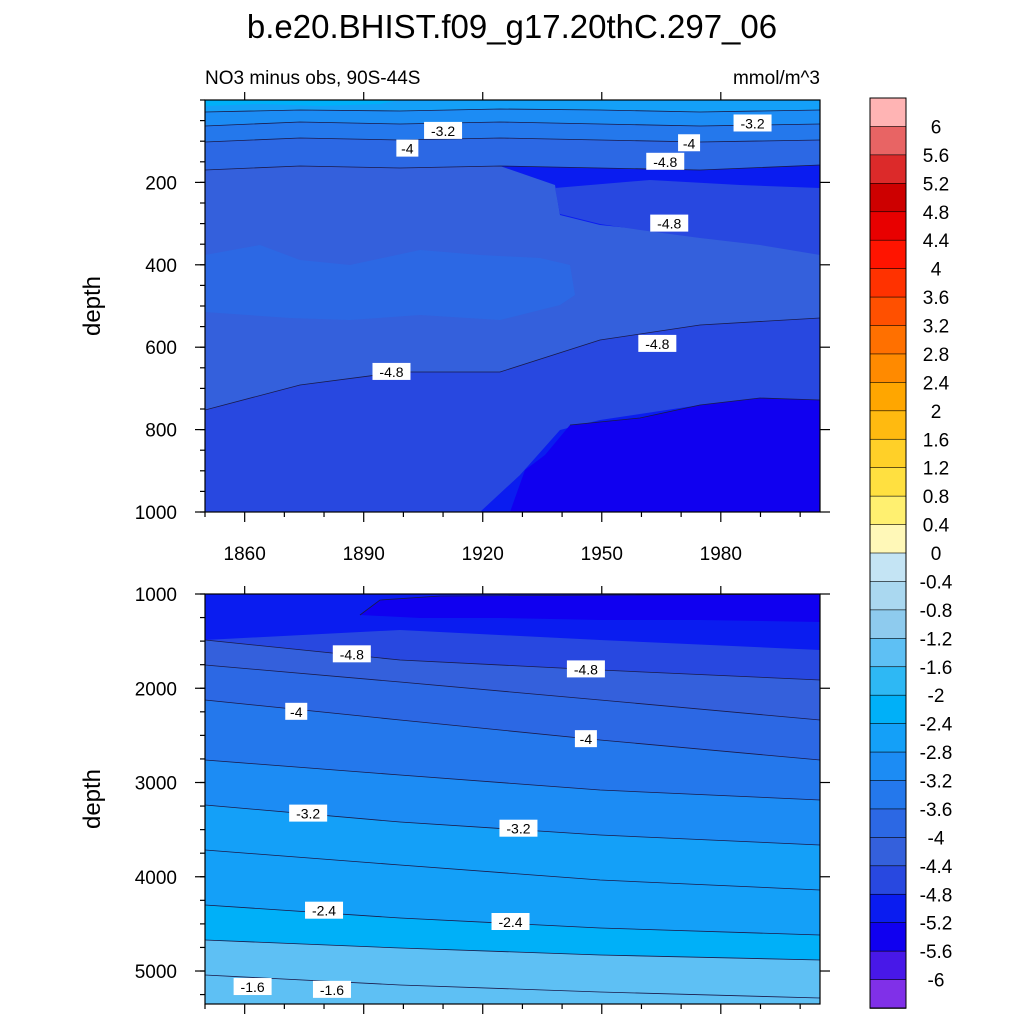  Describe the element at coordinates (936, 867) in the screenshot. I see `colorbar-label: -4.4` at that location.